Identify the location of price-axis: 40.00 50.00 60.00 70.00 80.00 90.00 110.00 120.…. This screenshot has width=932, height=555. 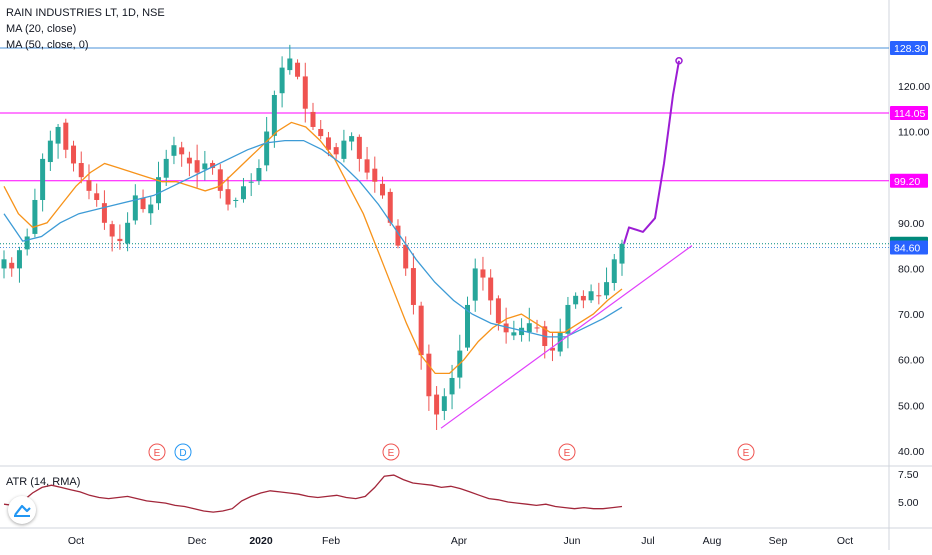
(910, 249).